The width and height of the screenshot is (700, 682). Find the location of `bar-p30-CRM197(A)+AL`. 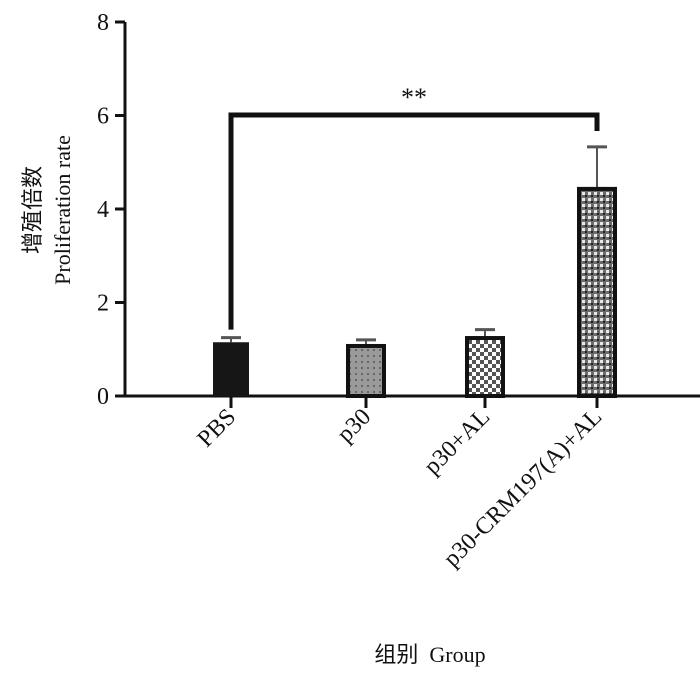

bar-p30-CRM197(A)+AL is located at coordinates (597, 292).